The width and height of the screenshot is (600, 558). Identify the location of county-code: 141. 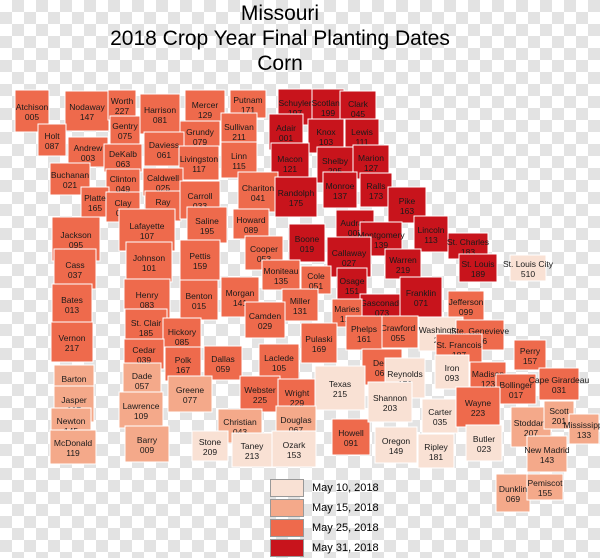
(240, 303).